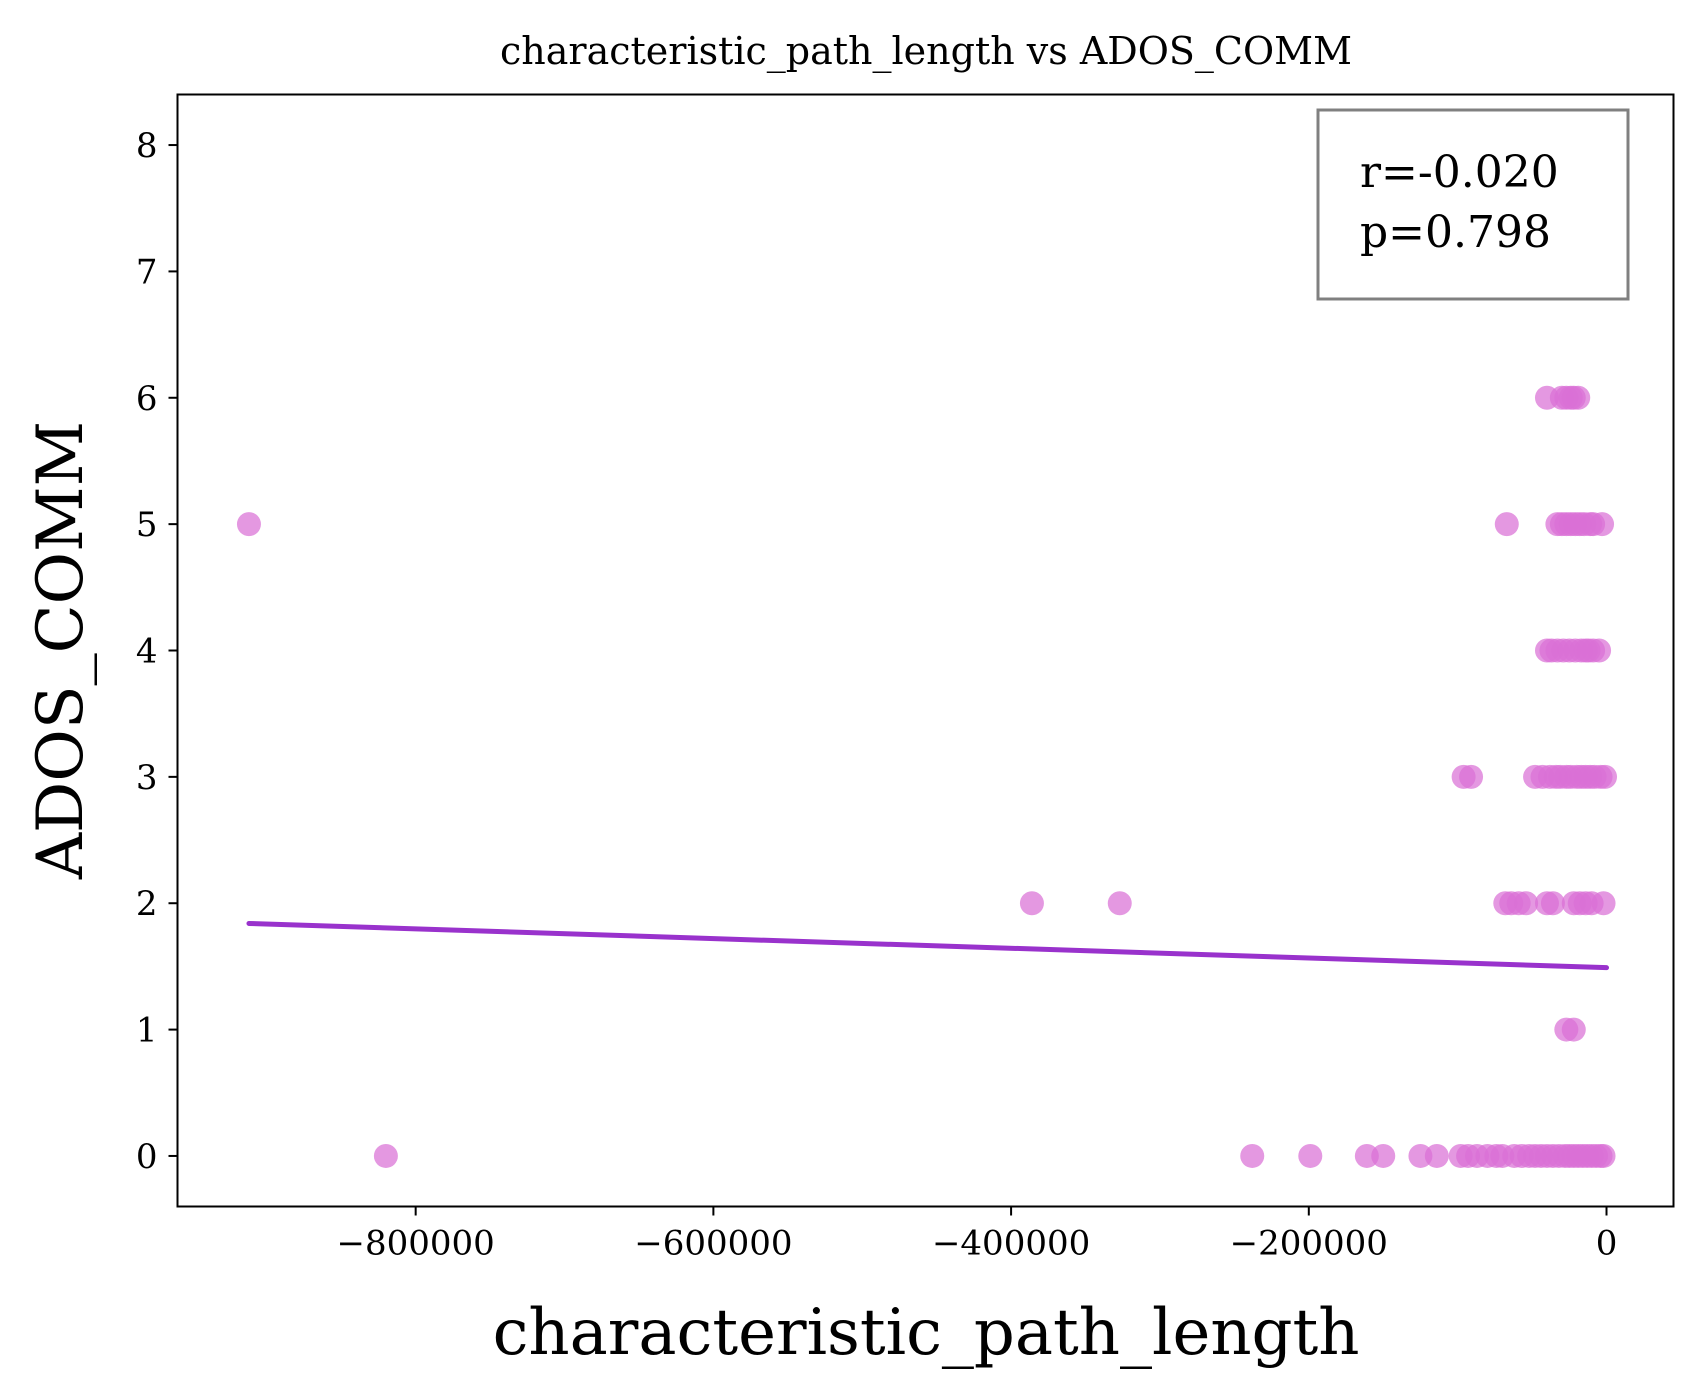  I want to click on x-tick-label: −800000, so click(416, 1244).